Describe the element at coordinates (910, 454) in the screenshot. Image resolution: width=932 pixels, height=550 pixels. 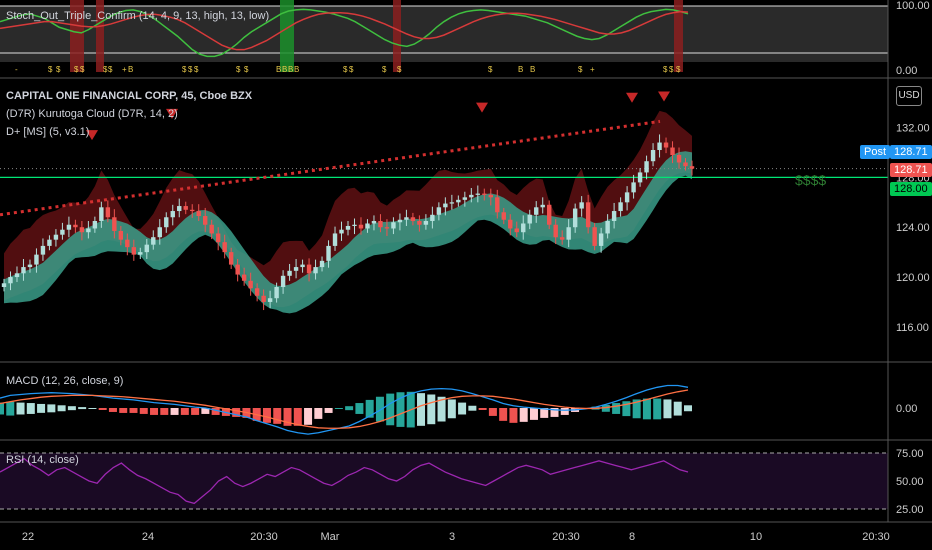
I see `rsi-ytick: 75.00` at that location.